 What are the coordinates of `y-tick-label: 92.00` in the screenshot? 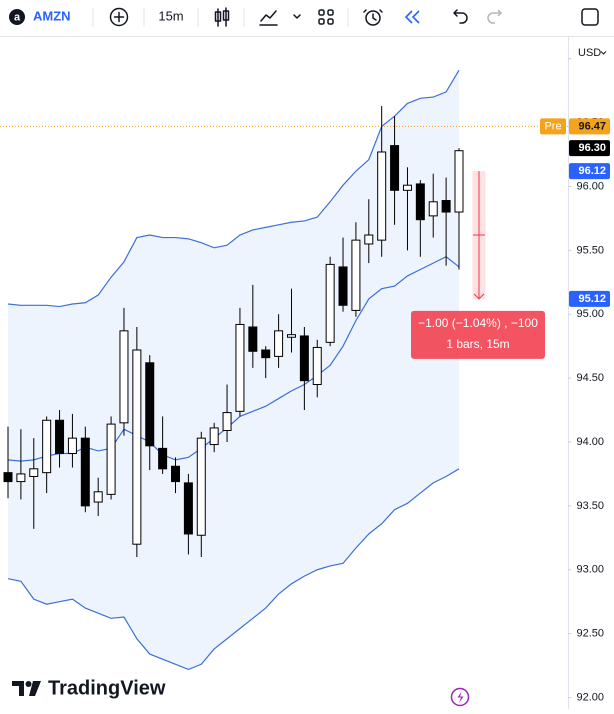 It's located at (590, 697).